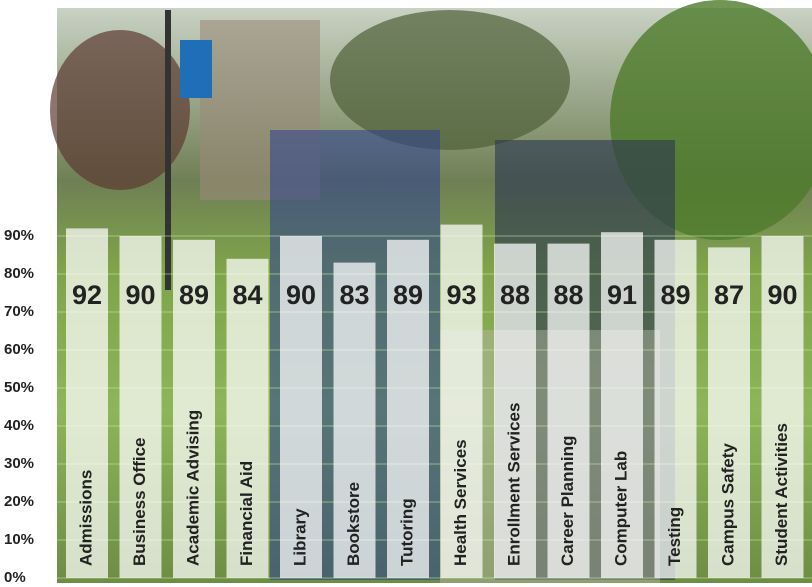 The height and width of the screenshot is (587, 812). I want to click on value-label: 93, so click(461, 295).